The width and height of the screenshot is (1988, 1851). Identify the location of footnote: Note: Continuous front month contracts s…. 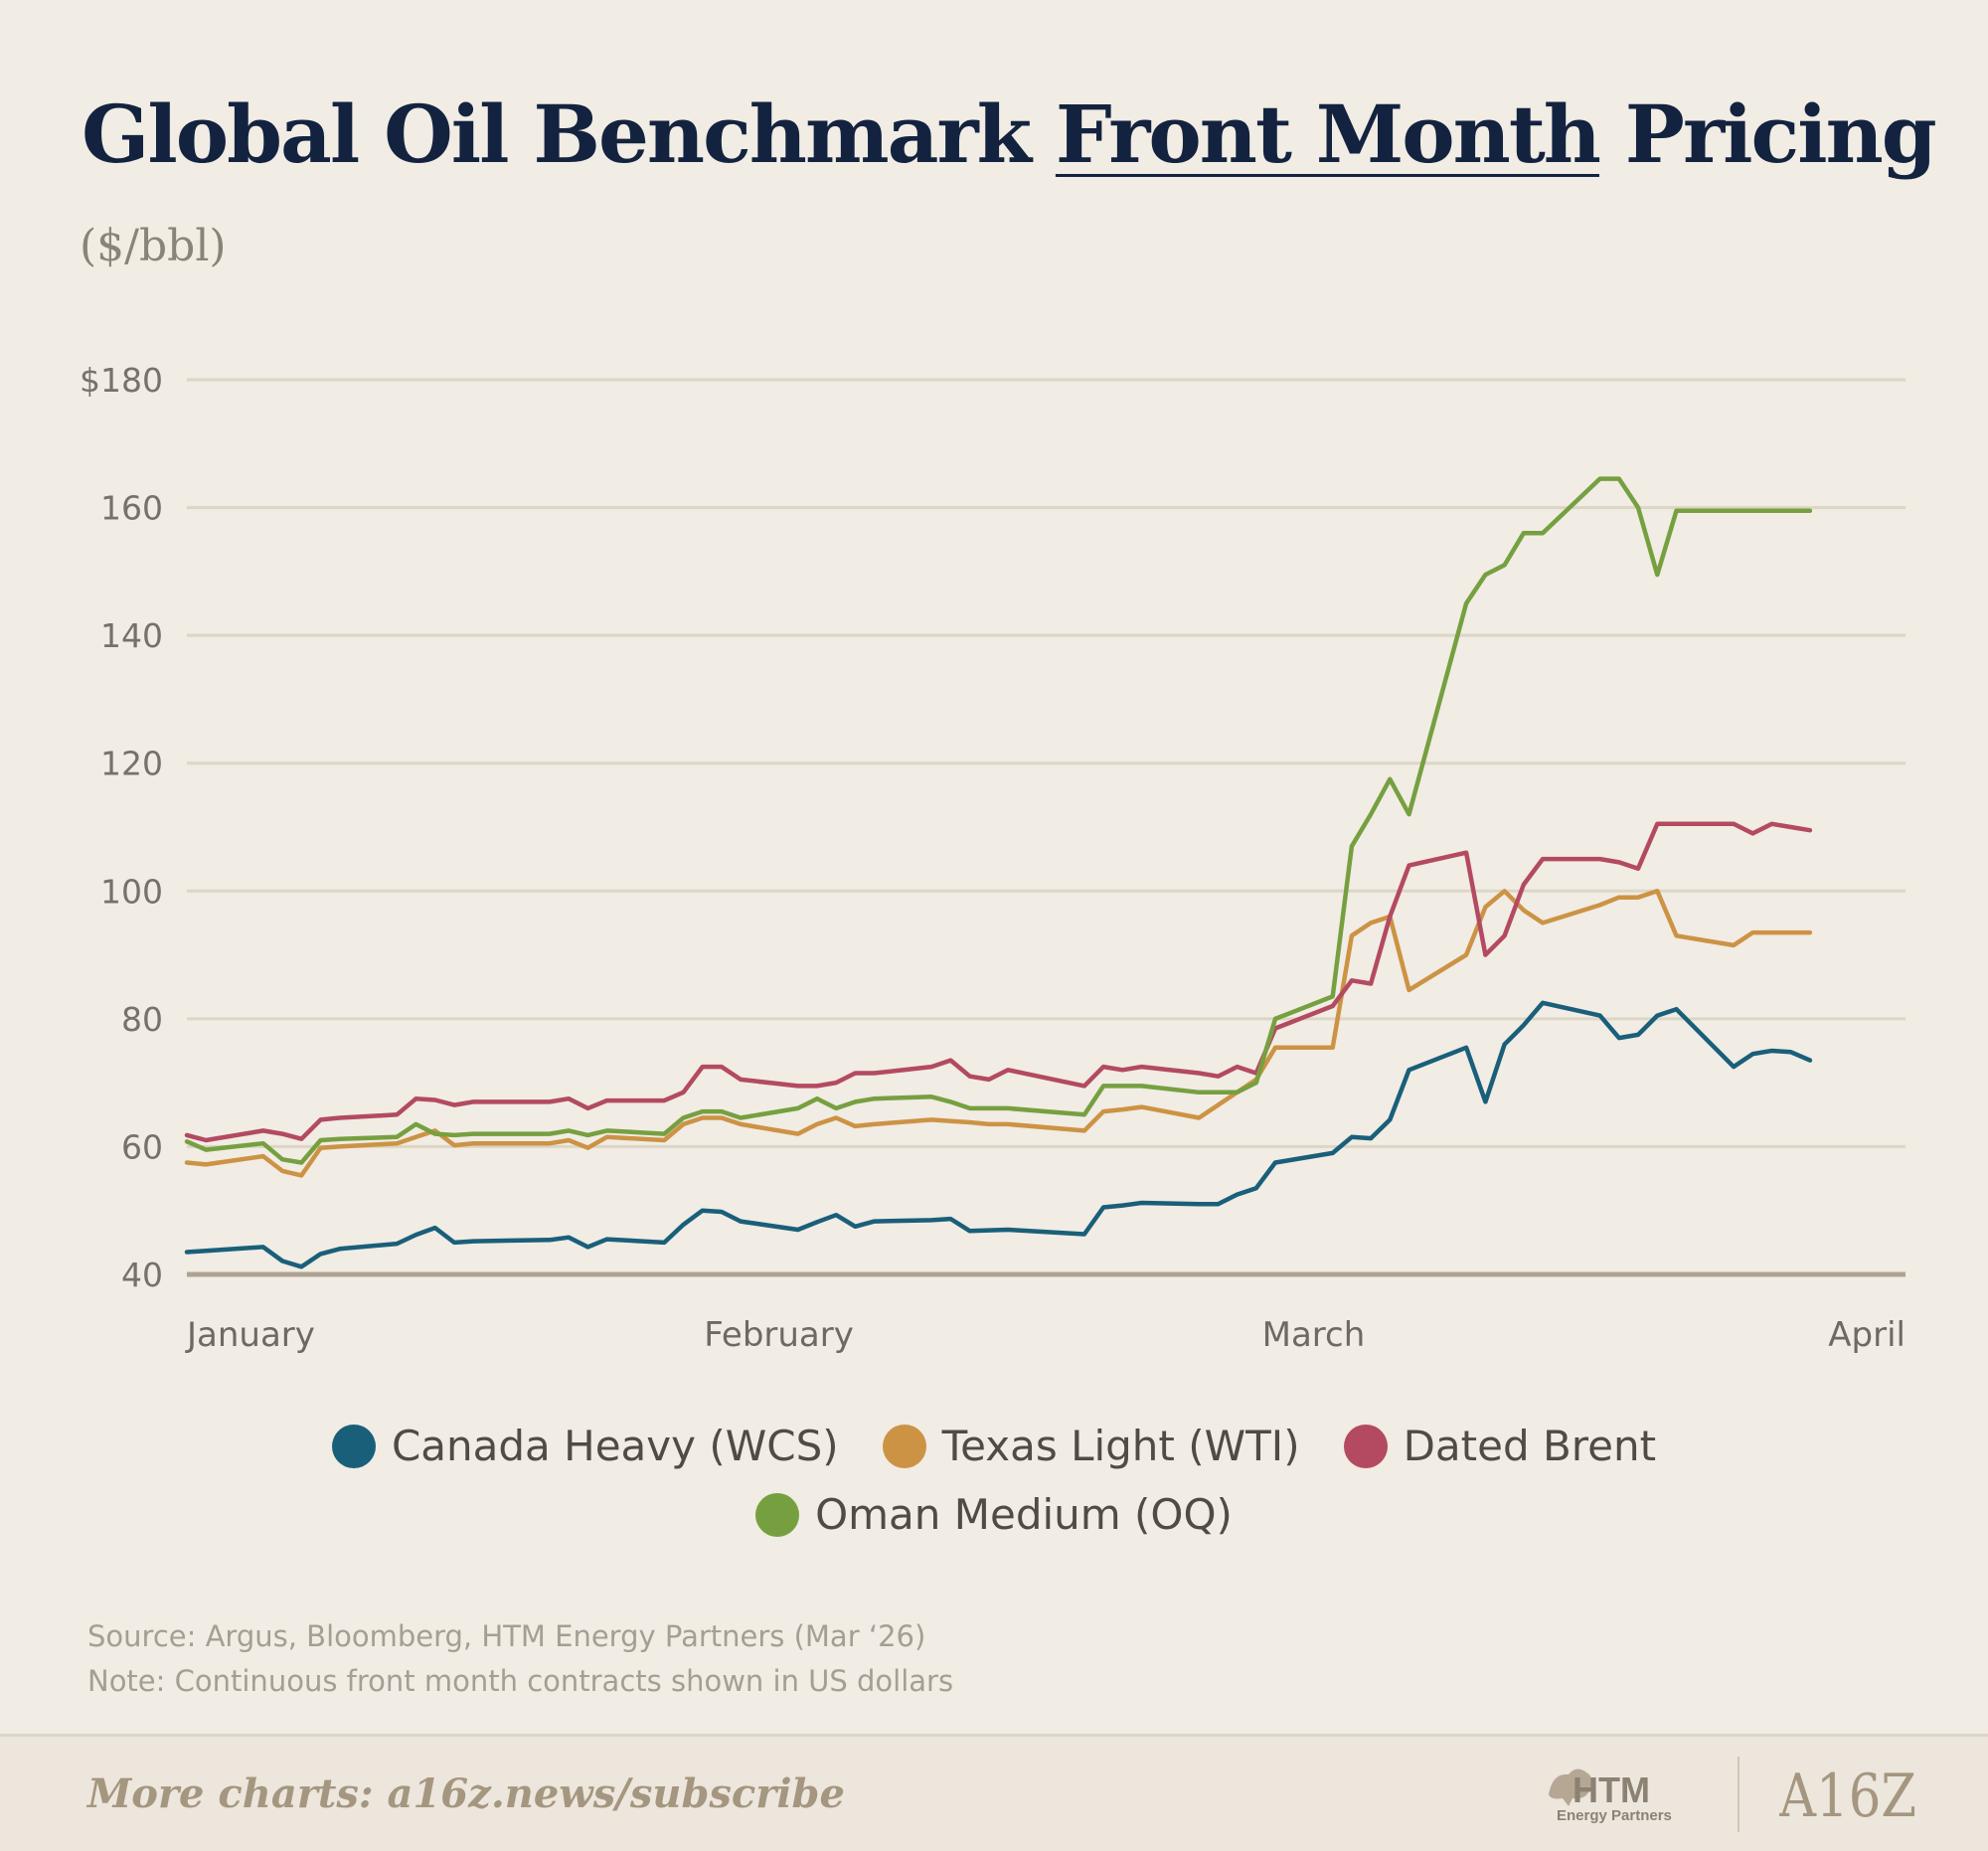
(520, 1681).